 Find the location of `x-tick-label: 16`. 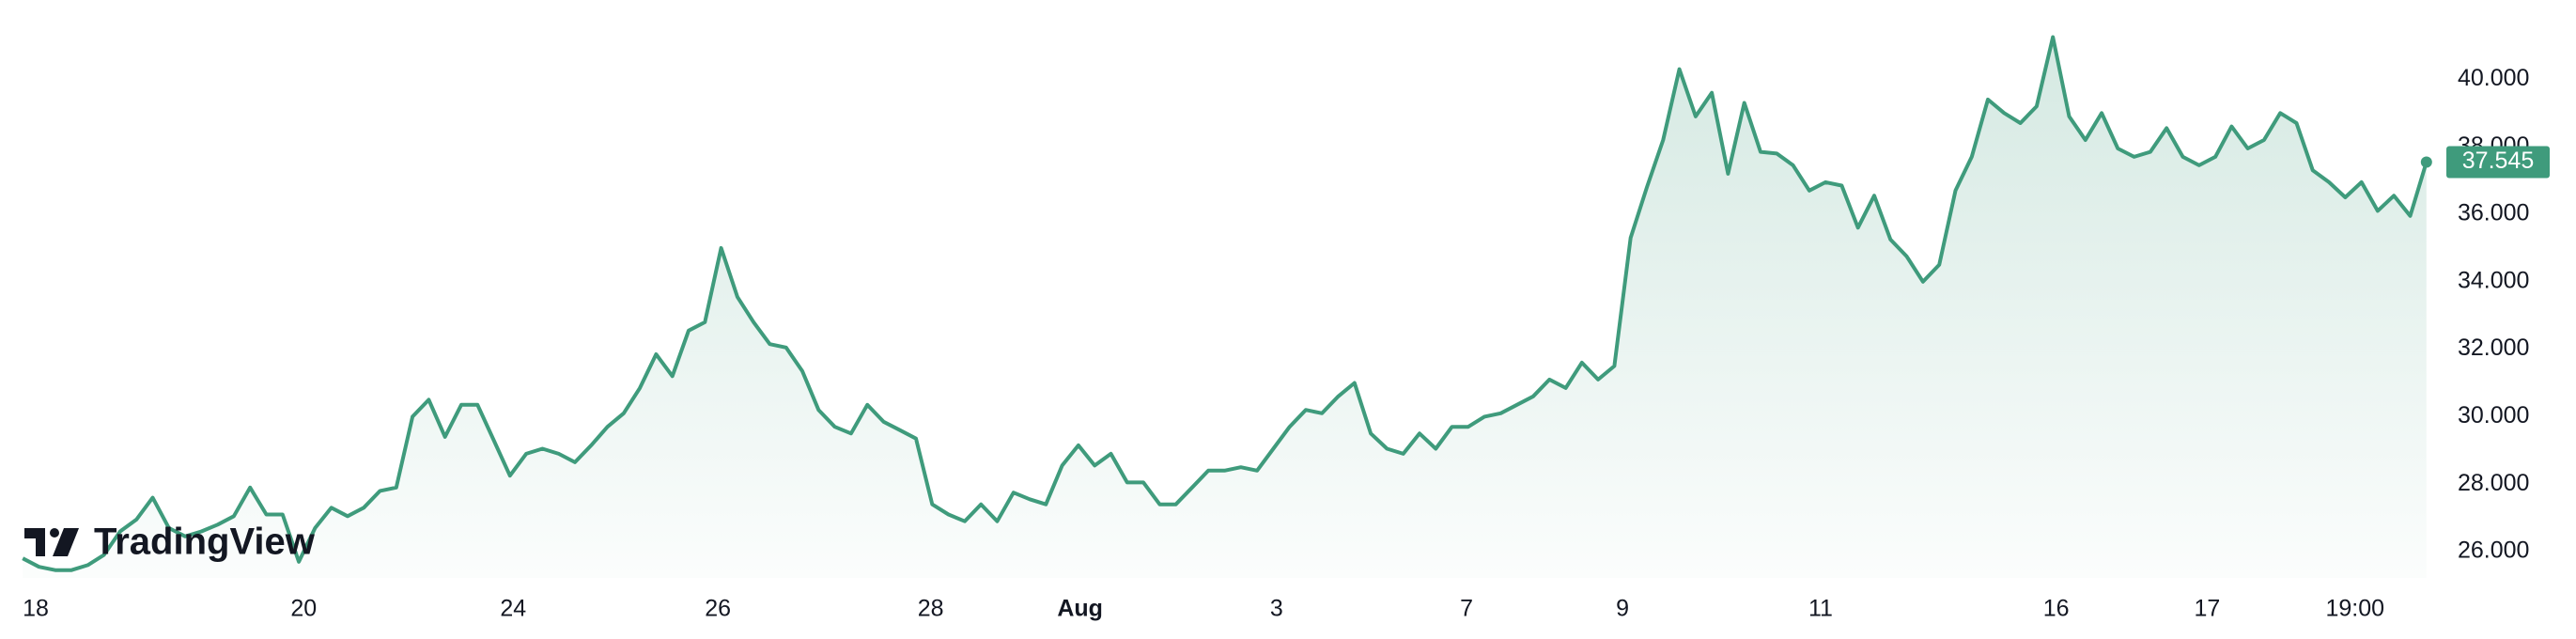

x-tick-label: 16 is located at coordinates (2056, 609).